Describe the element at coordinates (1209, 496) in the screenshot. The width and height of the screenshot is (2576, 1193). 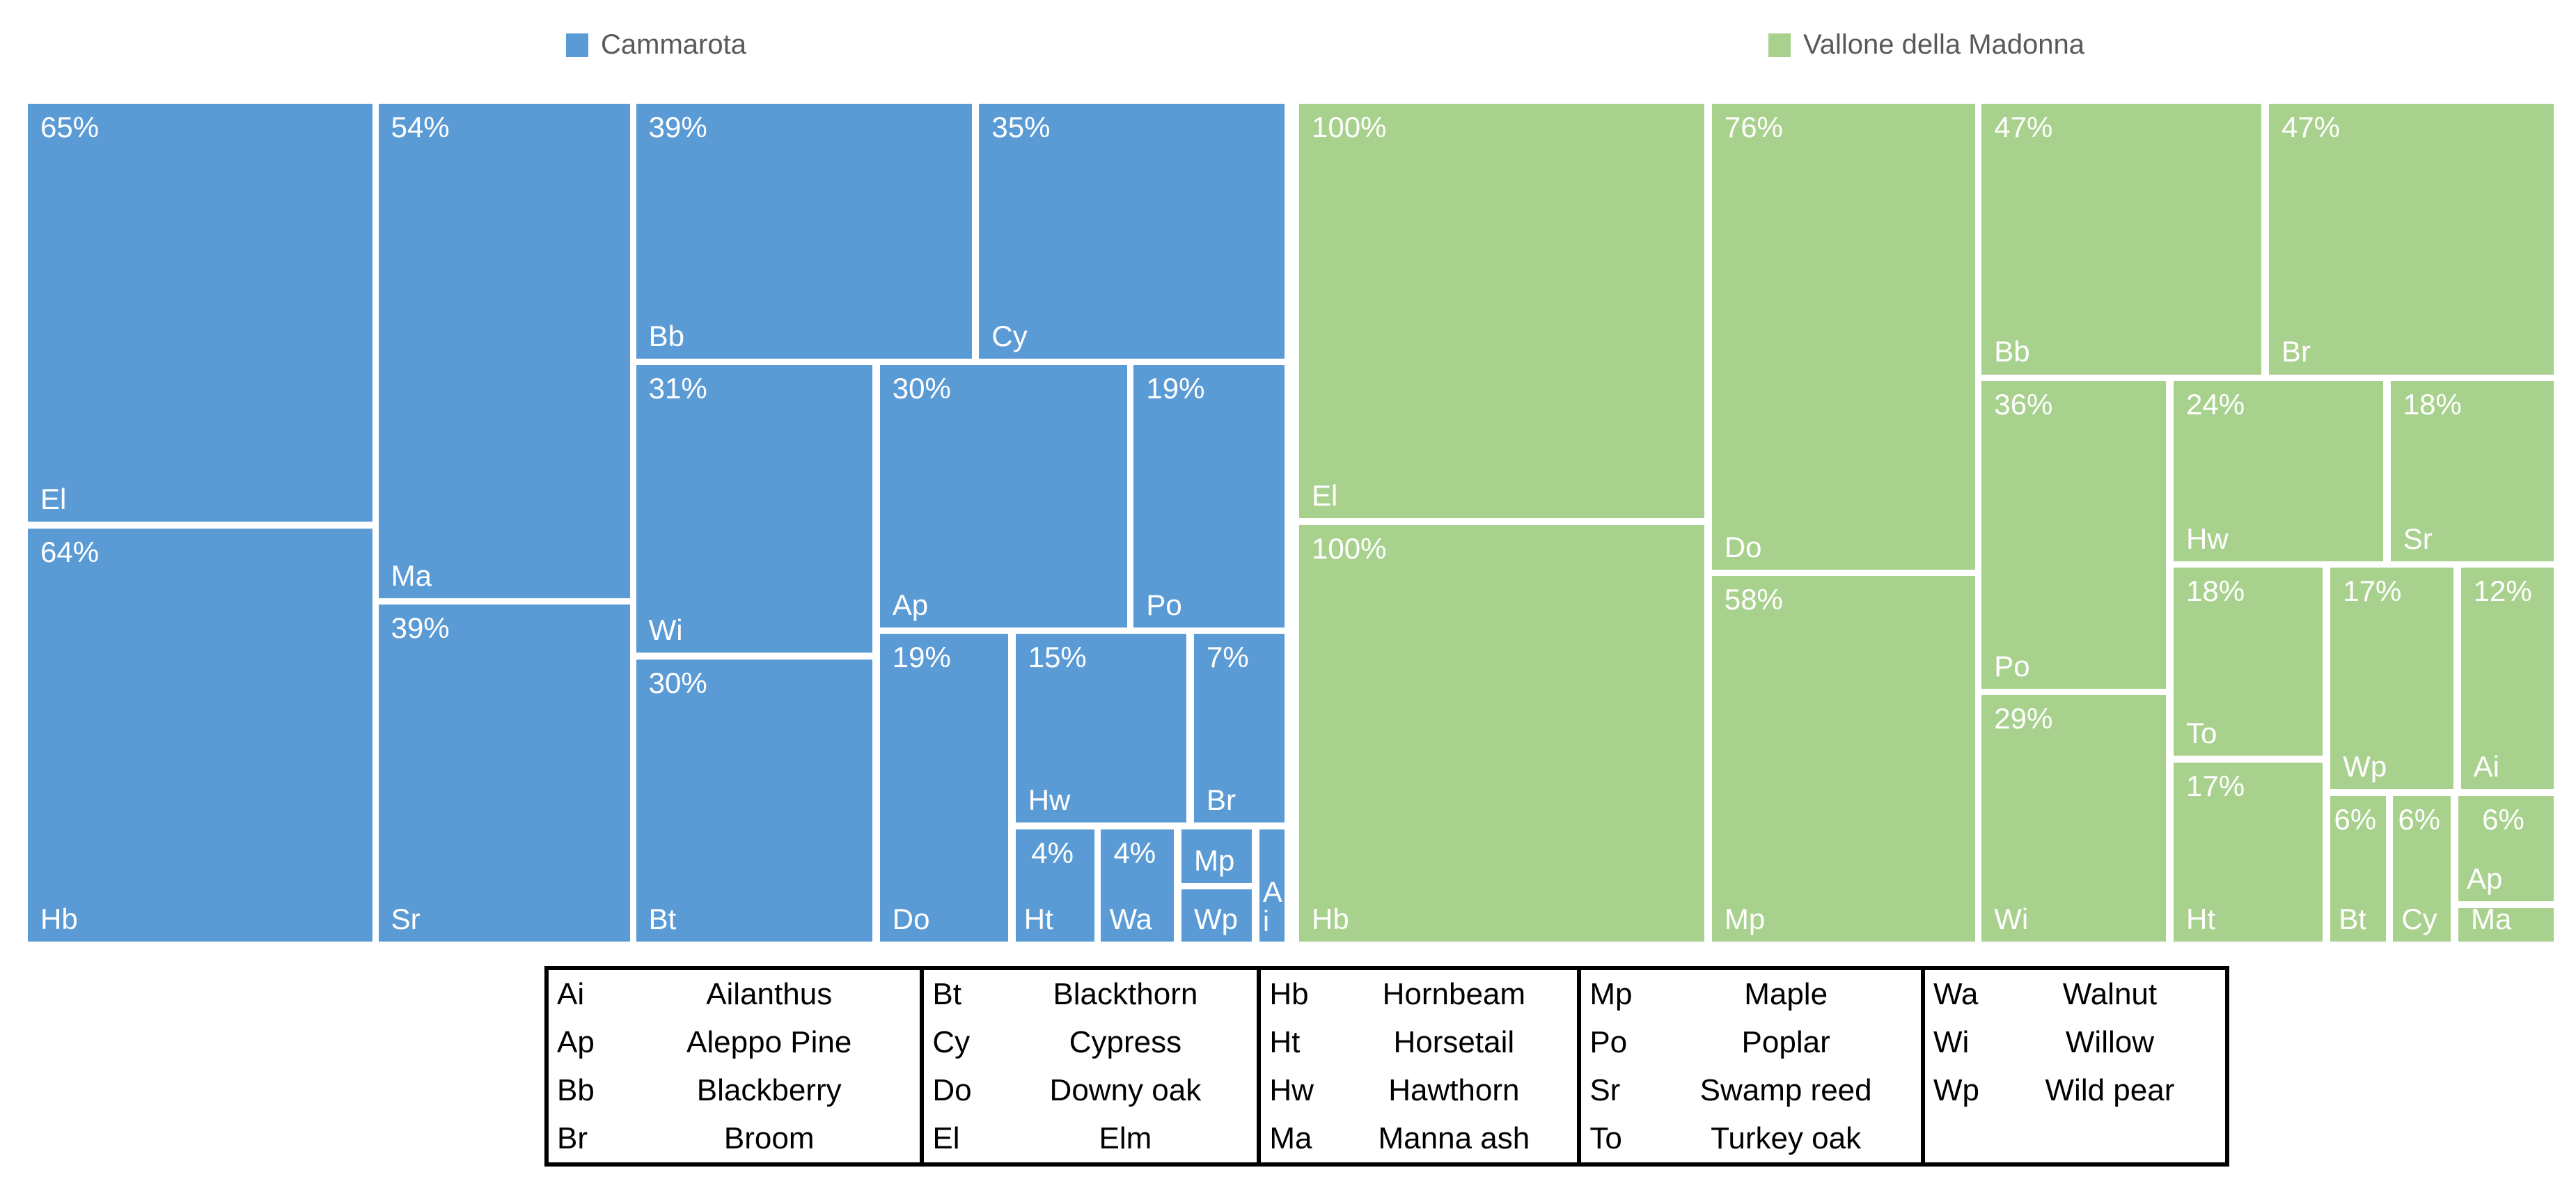
I see `treemap-tile-po: 19% Po` at that location.